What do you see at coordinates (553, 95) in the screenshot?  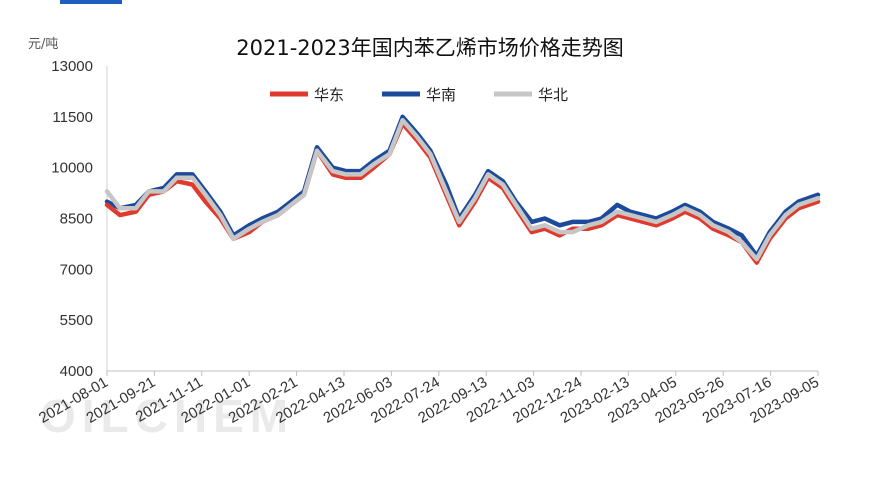 I see `legend-label: 华北` at bounding box center [553, 95].